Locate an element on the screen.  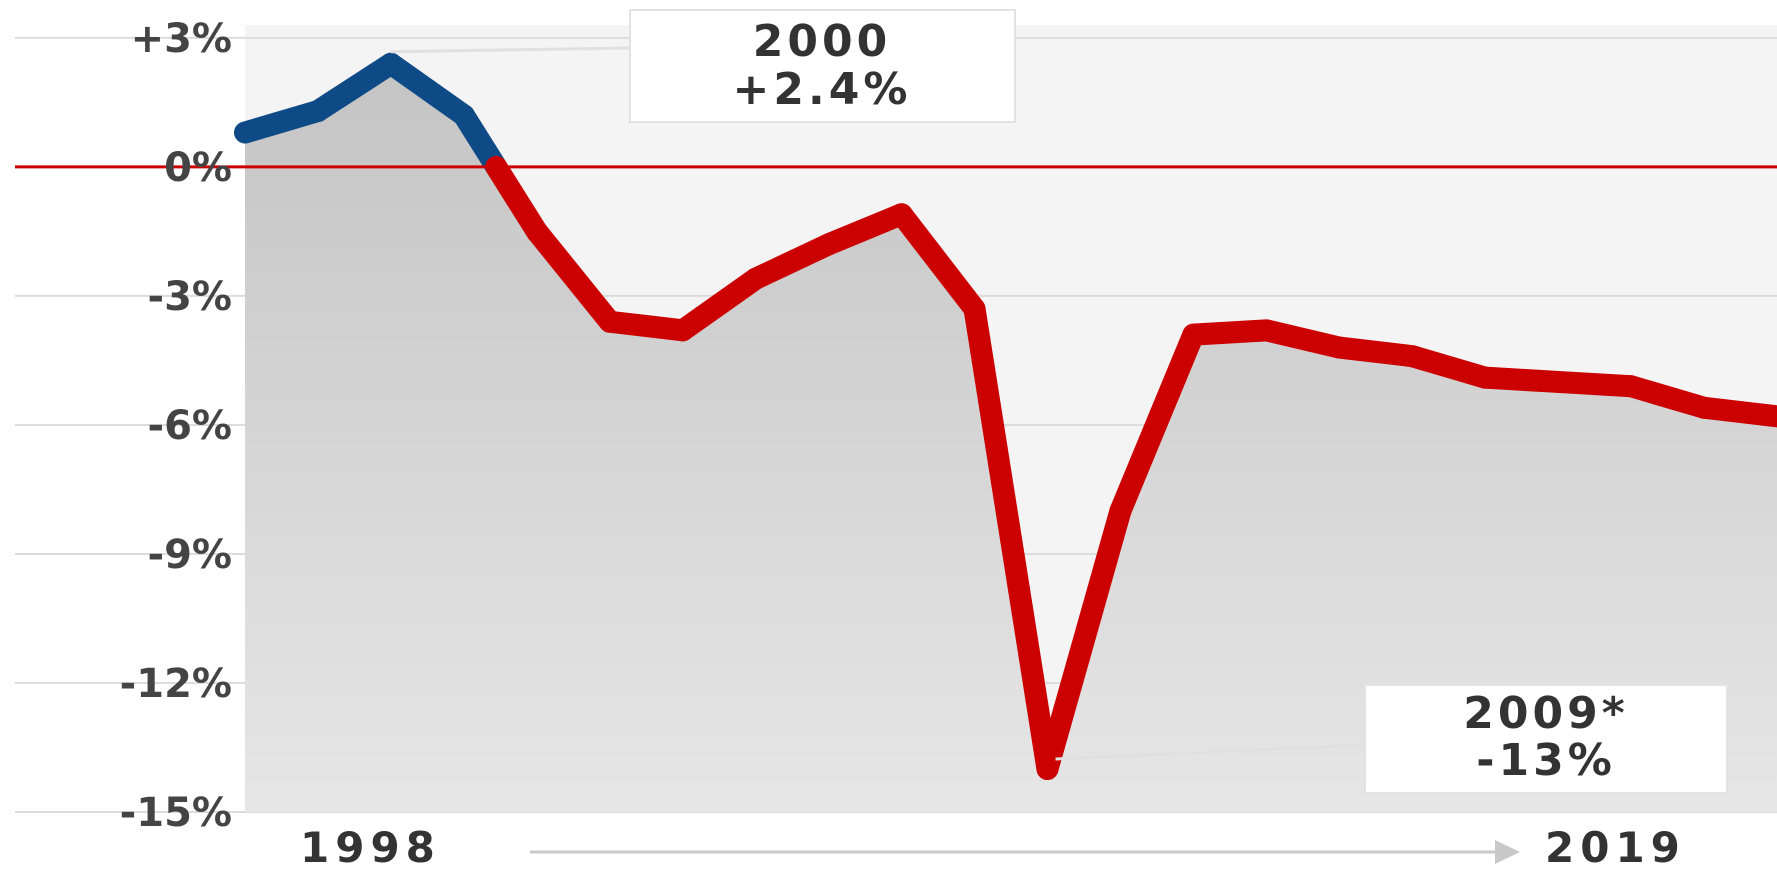
y-axis-ticks: +3% 0% -3% -6% -9% -12% -15% is located at coordinates (176, 426).